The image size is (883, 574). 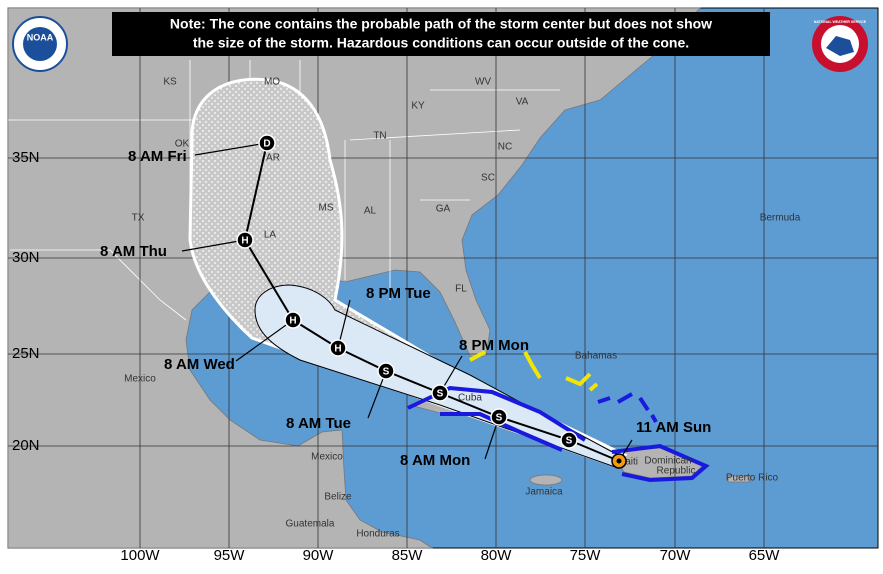 What do you see at coordinates (370, 211) in the screenshot?
I see `state-label: AL` at bounding box center [370, 211].